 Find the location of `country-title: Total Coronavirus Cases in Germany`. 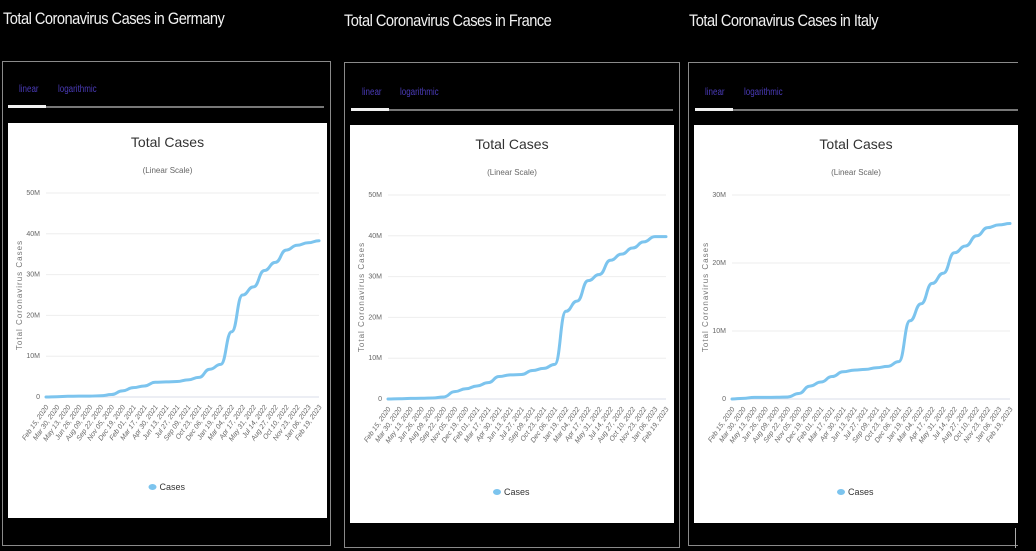

country-title: Total Coronavirus Cases in Germany is located at coordinates (114, 18).